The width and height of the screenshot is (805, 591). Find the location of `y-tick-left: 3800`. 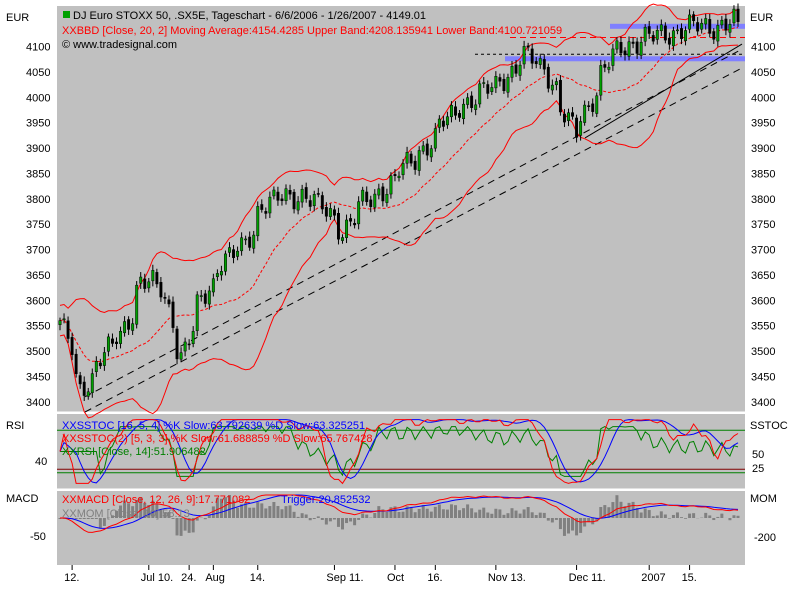

y-tick-left: 3800 is located at coordinates (38, 200).